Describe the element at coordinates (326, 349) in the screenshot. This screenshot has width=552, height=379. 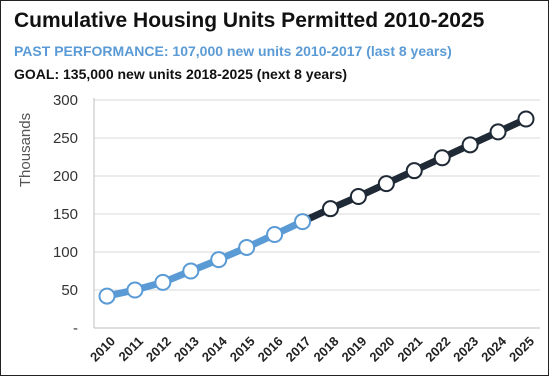
I see `x-tick-label: 2018` at that location.